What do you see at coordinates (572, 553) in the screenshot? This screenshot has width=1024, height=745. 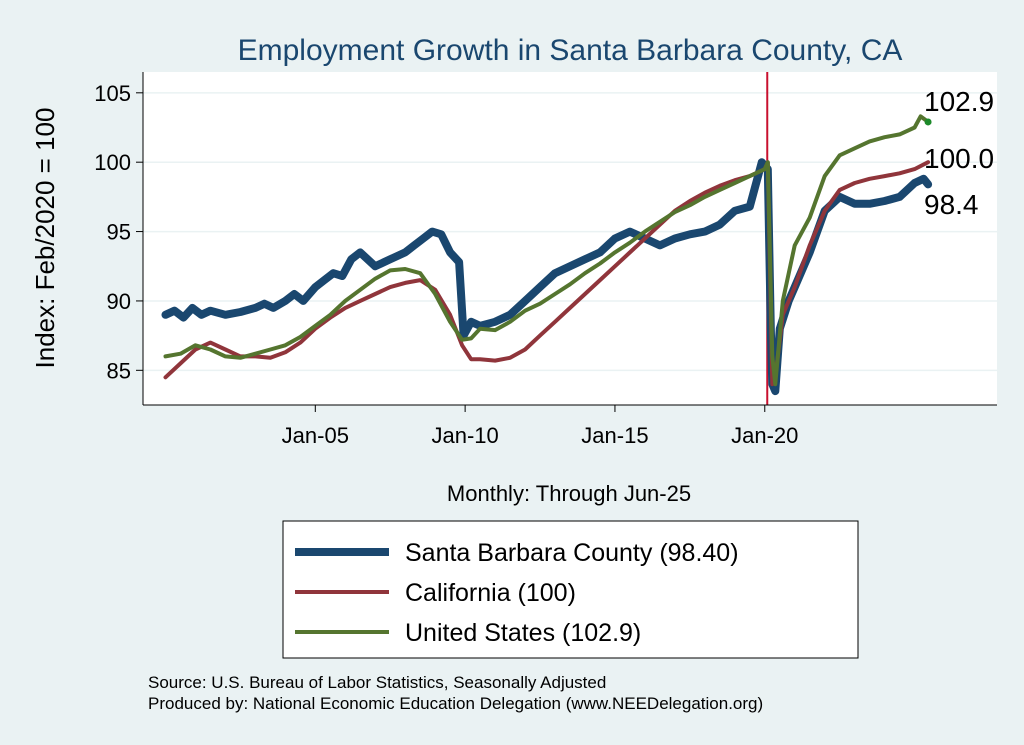 I see `legend-label-0: Santa Barbara County (98.40)` at bounding box center [572, 553].